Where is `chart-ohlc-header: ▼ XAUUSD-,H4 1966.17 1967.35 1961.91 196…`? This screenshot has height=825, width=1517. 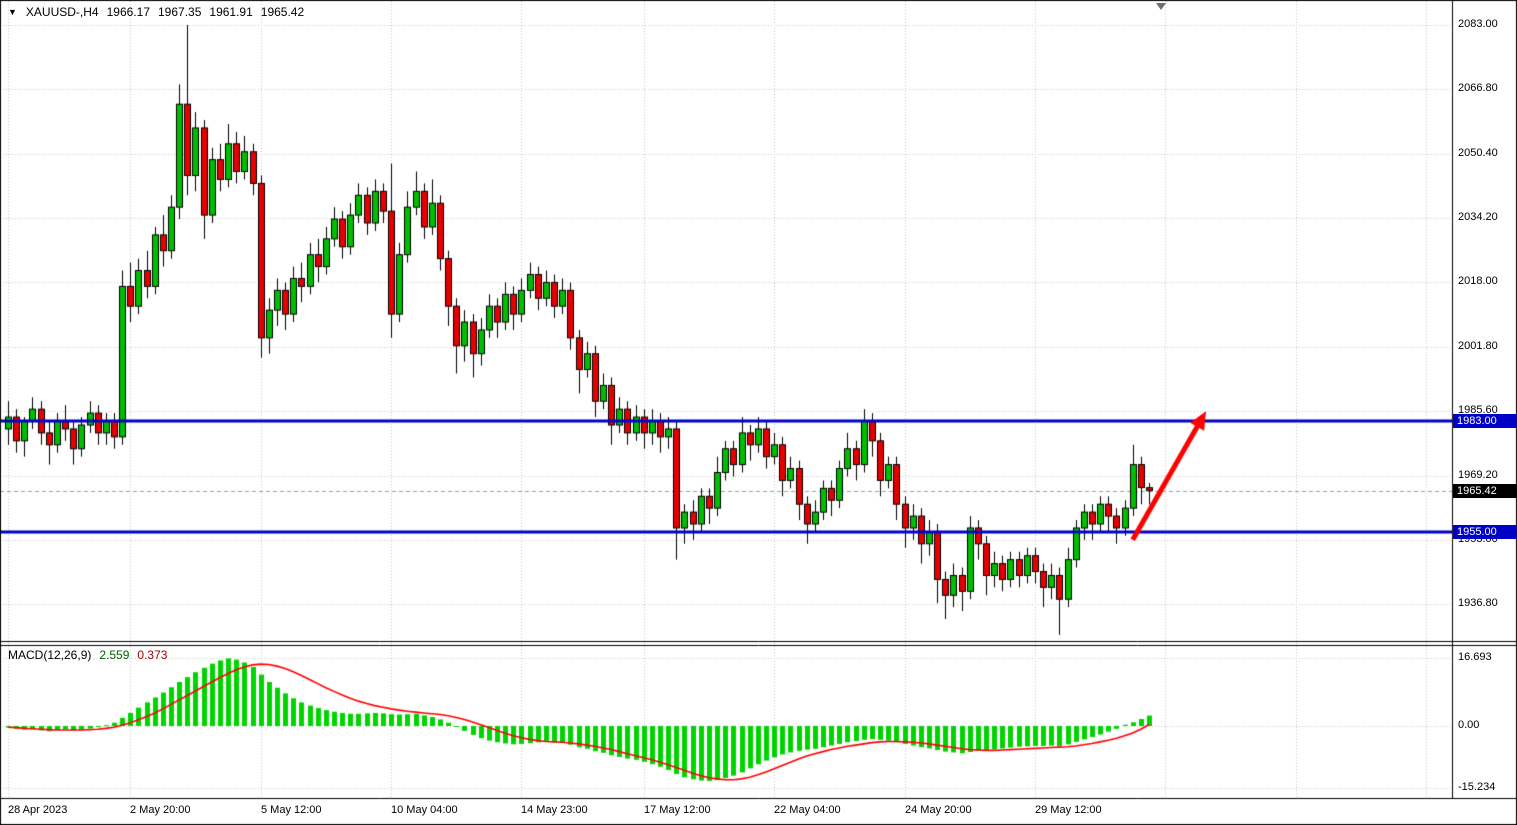 chart-ohlc-header: ▼ XAUUSD-,H4 1966.17 1967.35 1961.91 196… is located at coordinates (156, 12).